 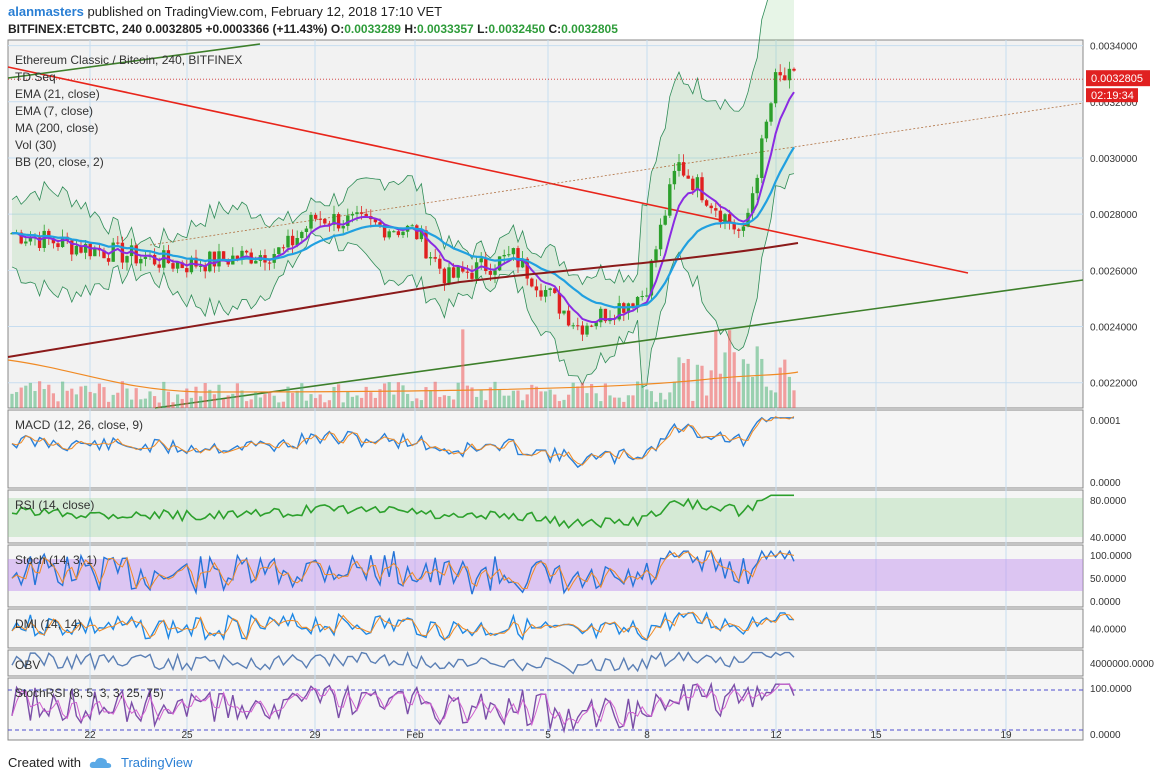 What do you see at coordinates (1114, 159) in the screenshot?
I see `price-tick: 0.0030000` at bounding box center [1114, 159].